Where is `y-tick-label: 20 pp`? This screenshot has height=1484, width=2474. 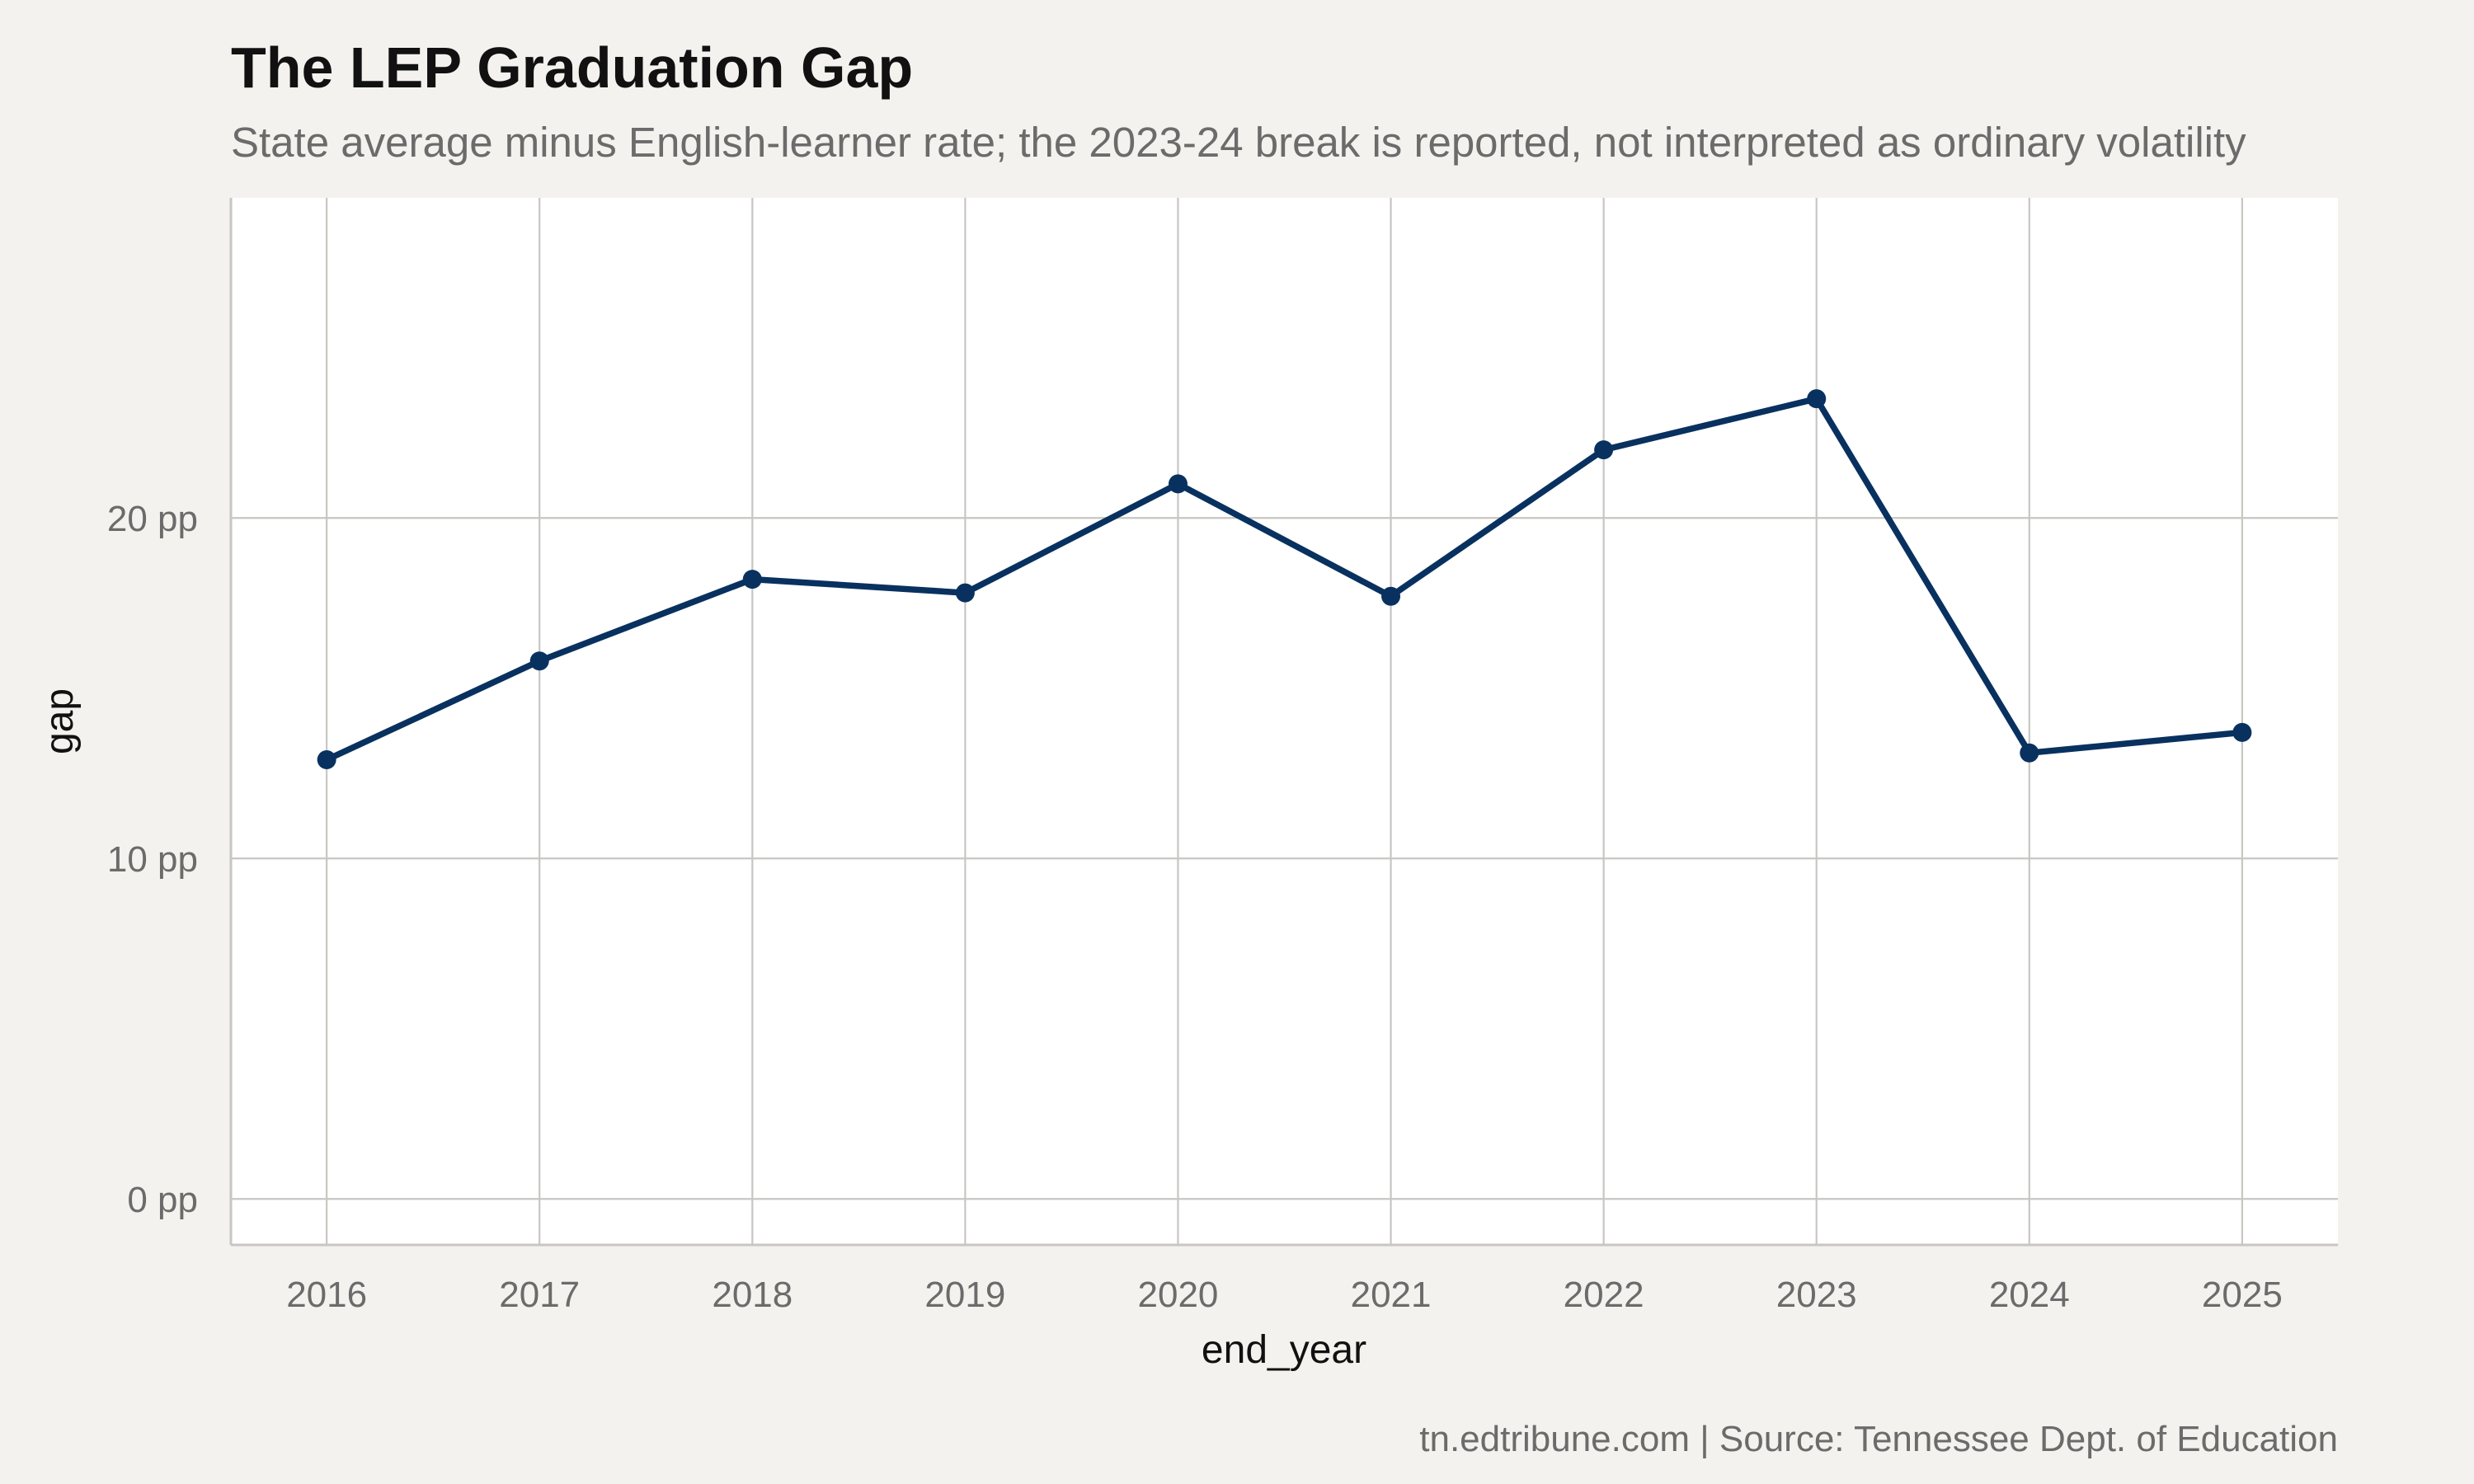
y-tick-label: 20 pp is located at coordinates (152, 519).